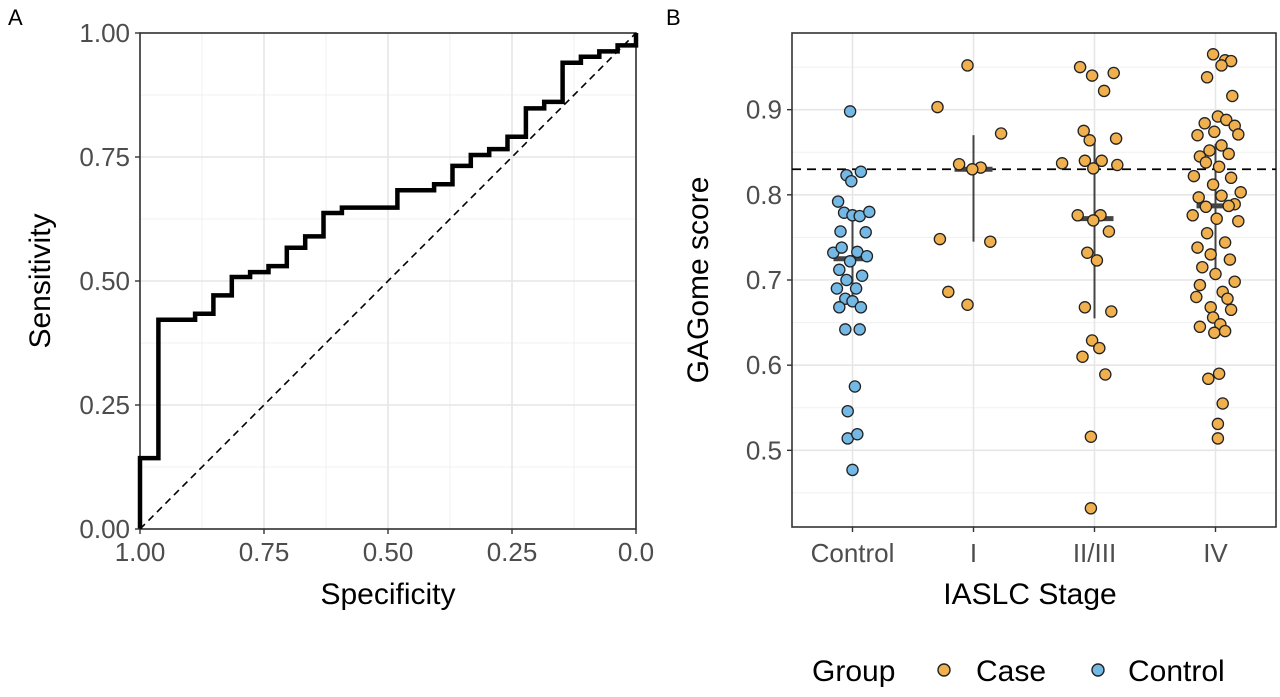 The height and width of the screenshot is (697, 1280). I want to click on roc-x-tick-label: 0.75, so click(264, 552).